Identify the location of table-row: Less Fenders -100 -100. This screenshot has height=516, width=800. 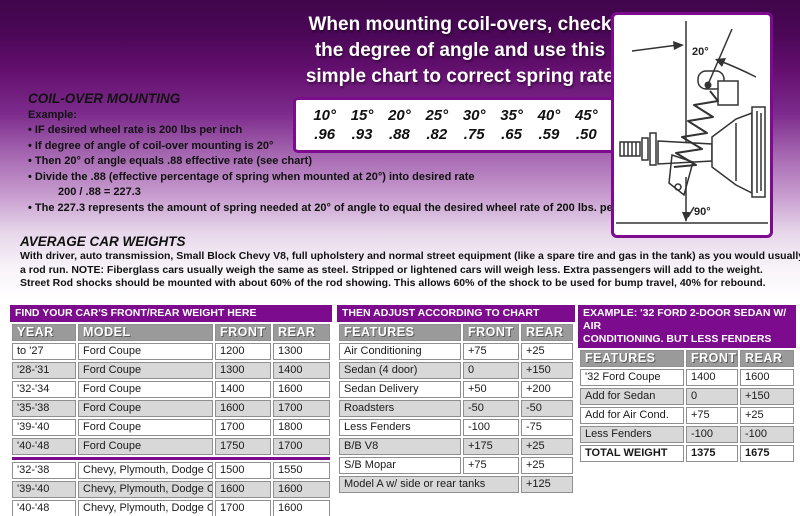
(687, 434).